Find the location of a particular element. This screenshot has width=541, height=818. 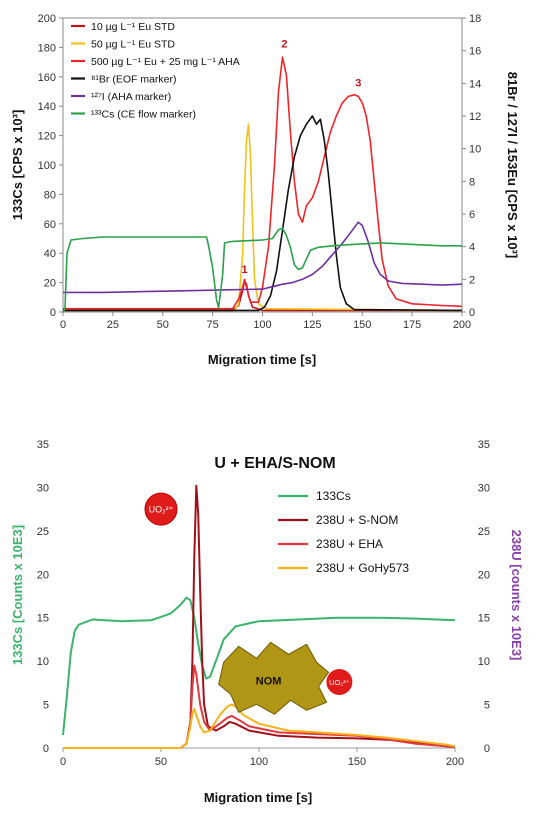

chart-1-y-left-tick-label: 140 is located at coordinates (47, 107).